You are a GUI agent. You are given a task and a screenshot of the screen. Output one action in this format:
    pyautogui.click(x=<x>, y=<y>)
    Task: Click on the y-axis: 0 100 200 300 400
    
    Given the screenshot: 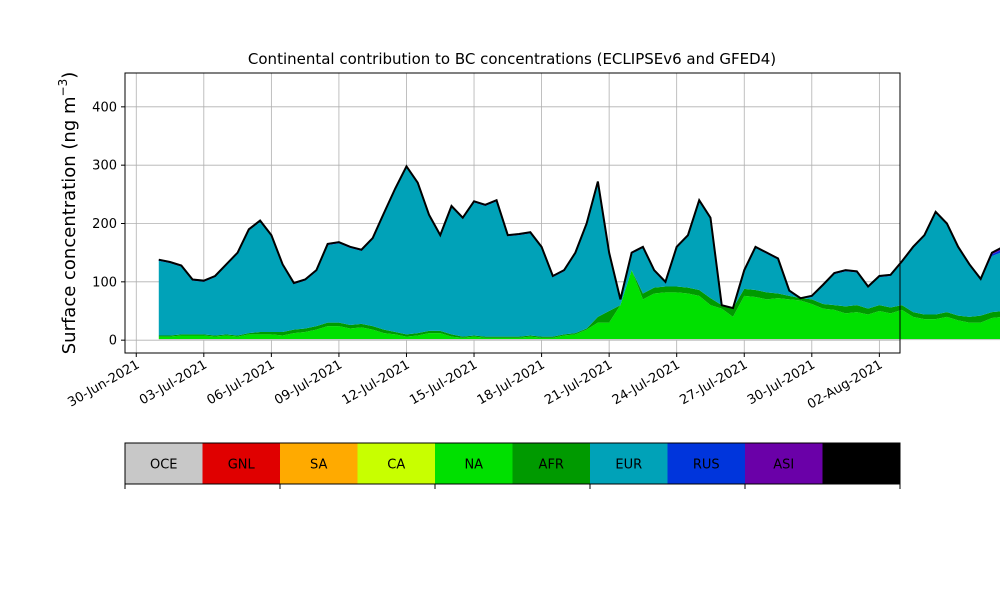 What is the action you would take?
    pyautogui.click(x=108, y=224)
    